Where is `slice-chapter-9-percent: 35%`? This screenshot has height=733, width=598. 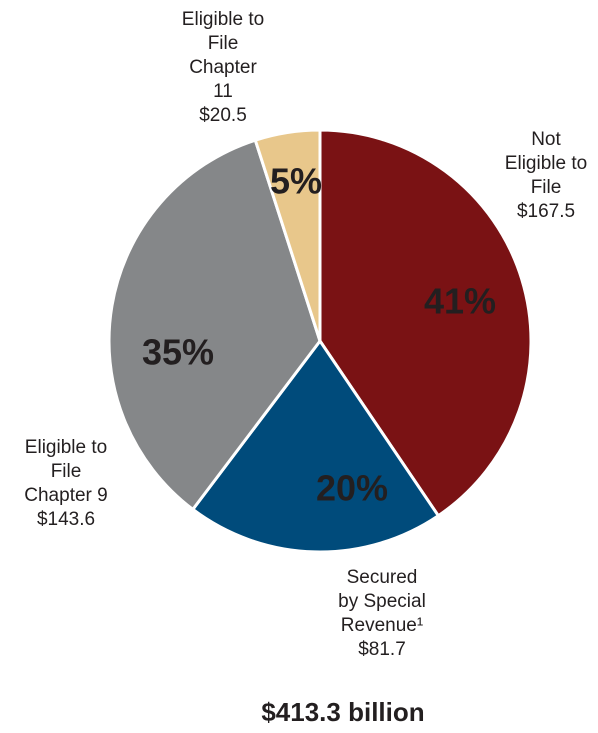
slice-chapter-9-percent: 35% is located at coordinates (178, 352).